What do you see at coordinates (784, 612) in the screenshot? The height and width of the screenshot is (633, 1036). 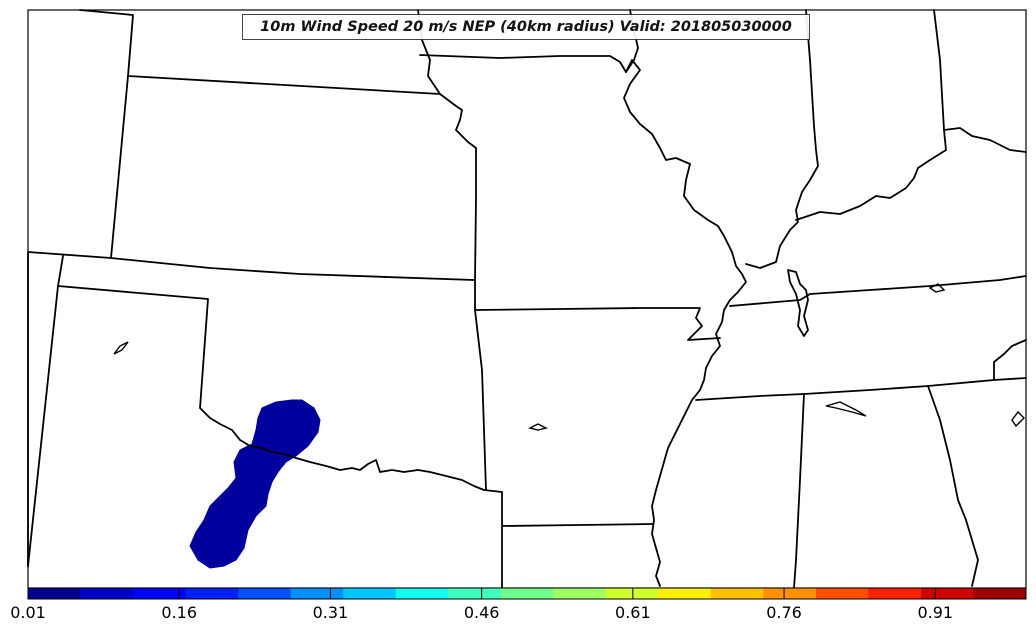 I see `colorbar-tick-label: 0.76` at bounding box center [784, 612].